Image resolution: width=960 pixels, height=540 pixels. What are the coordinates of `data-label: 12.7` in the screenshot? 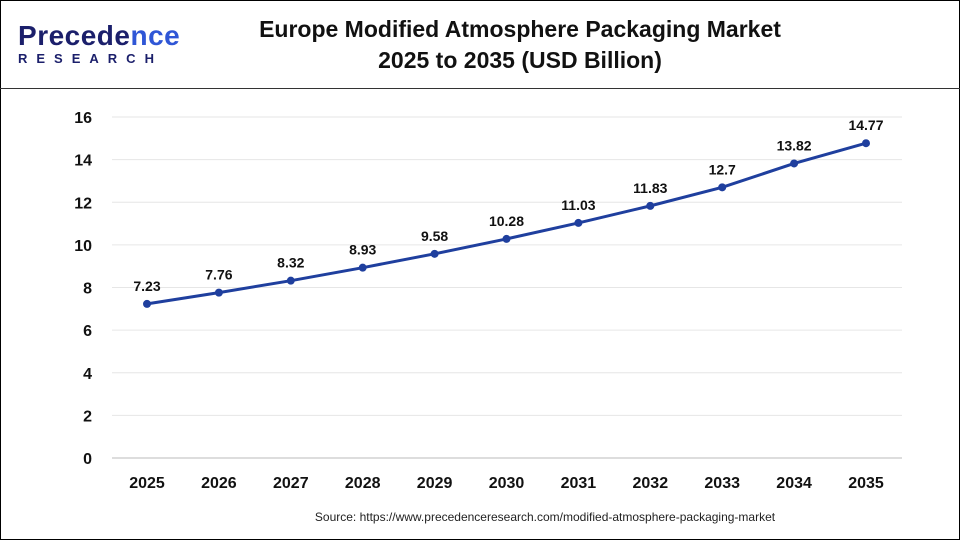 It's located at (722, 169).